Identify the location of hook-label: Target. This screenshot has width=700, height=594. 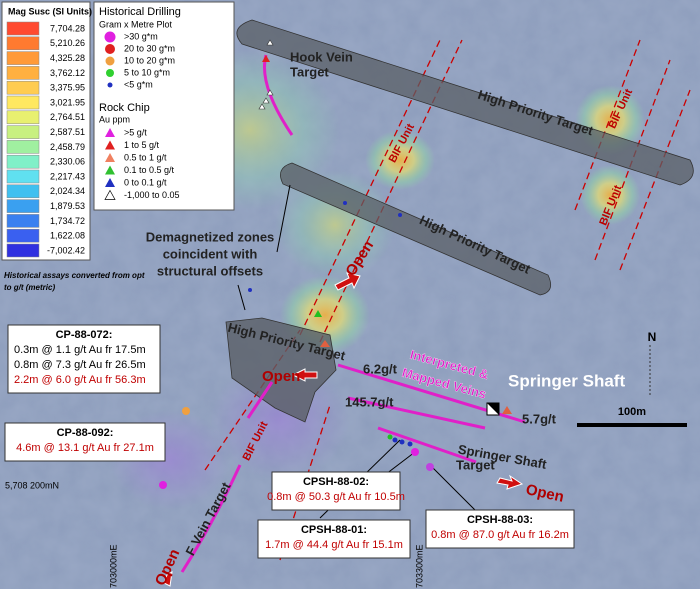
(309, 71).